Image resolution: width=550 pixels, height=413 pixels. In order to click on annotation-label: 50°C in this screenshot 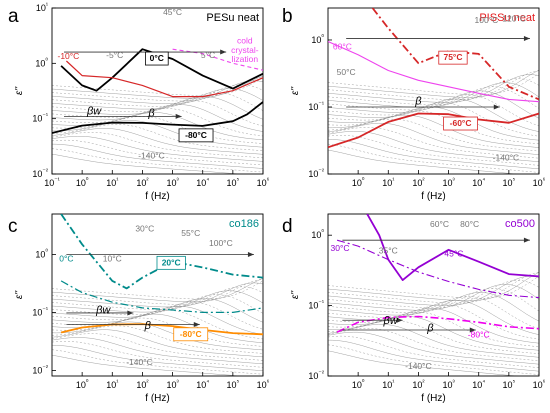, I will do `click(346, 72)`.